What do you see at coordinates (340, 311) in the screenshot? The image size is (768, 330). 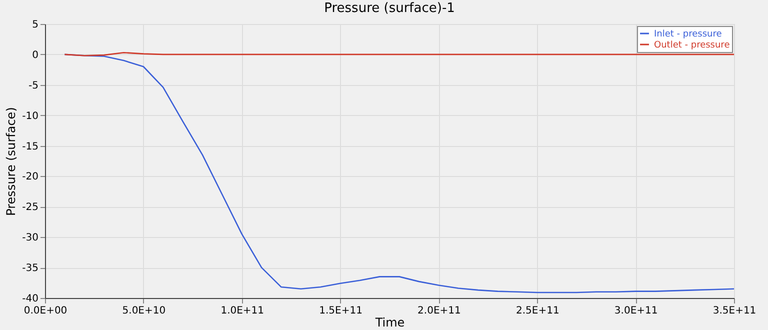 I see `x-tick-label: 1.5E+11` at bounding box center [340, 311].